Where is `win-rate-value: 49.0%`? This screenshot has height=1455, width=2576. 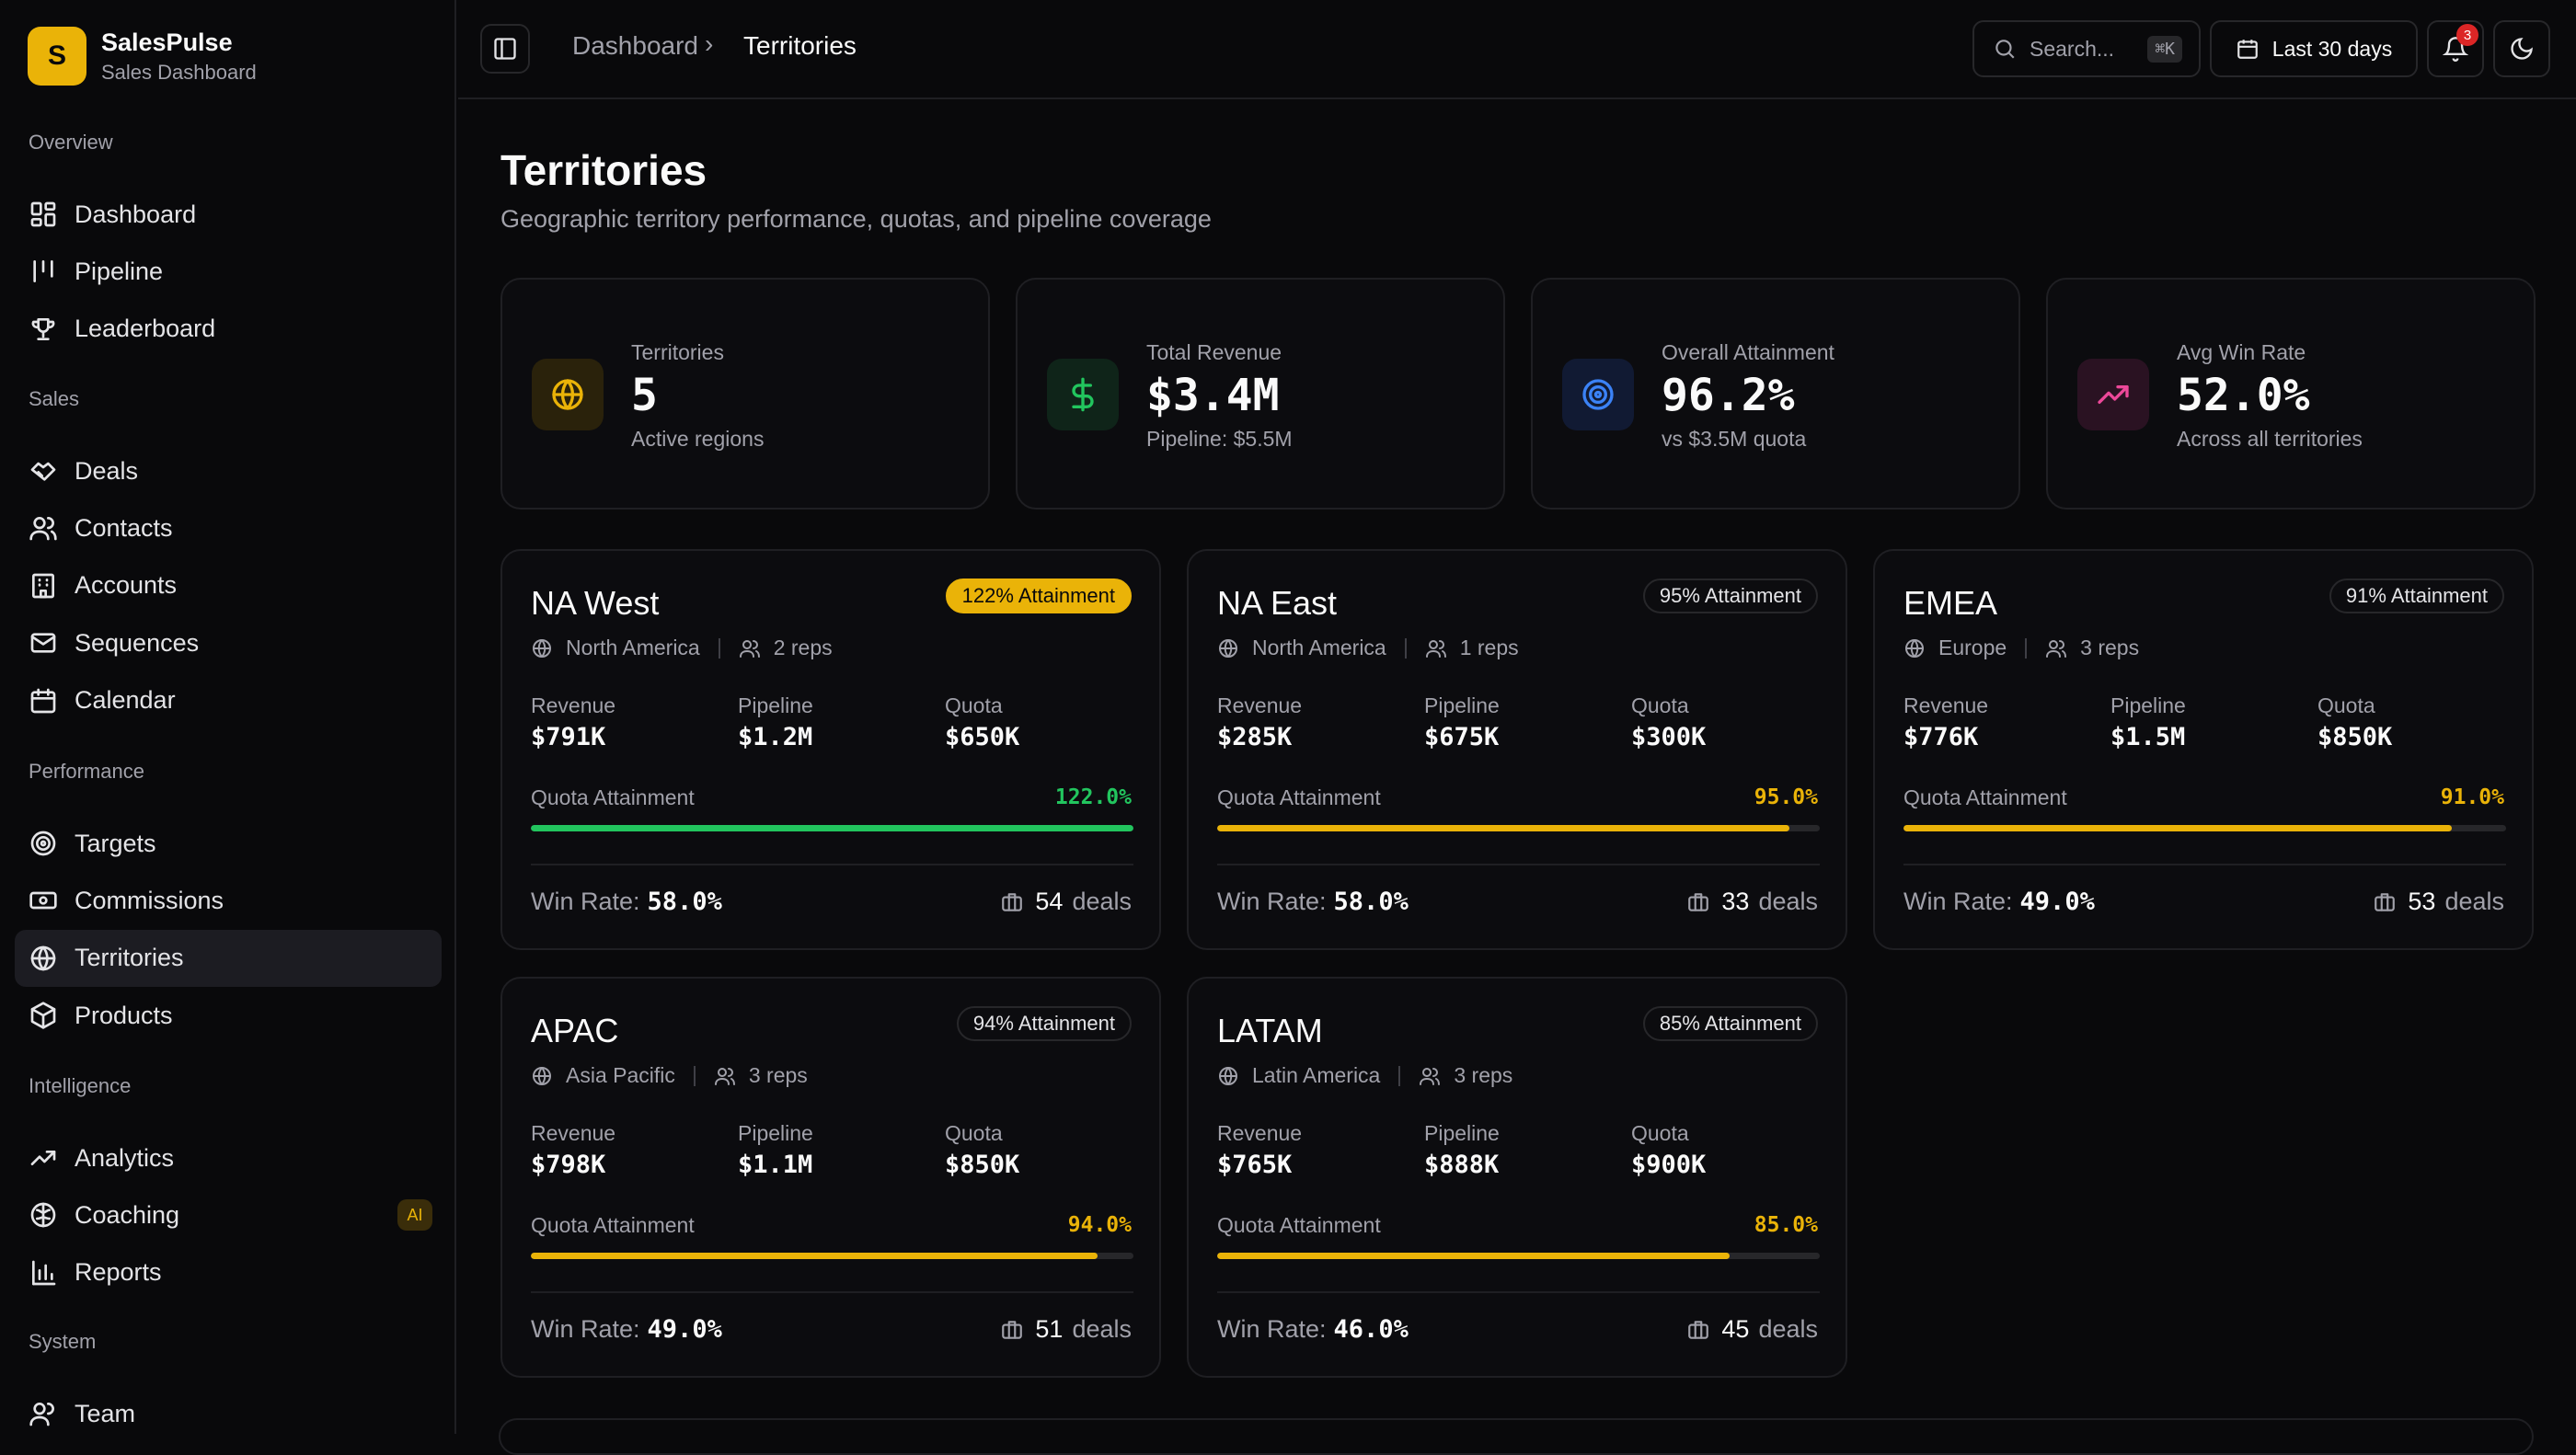
win-rate-value: 49.0% is located at coordinates (684, 1329).